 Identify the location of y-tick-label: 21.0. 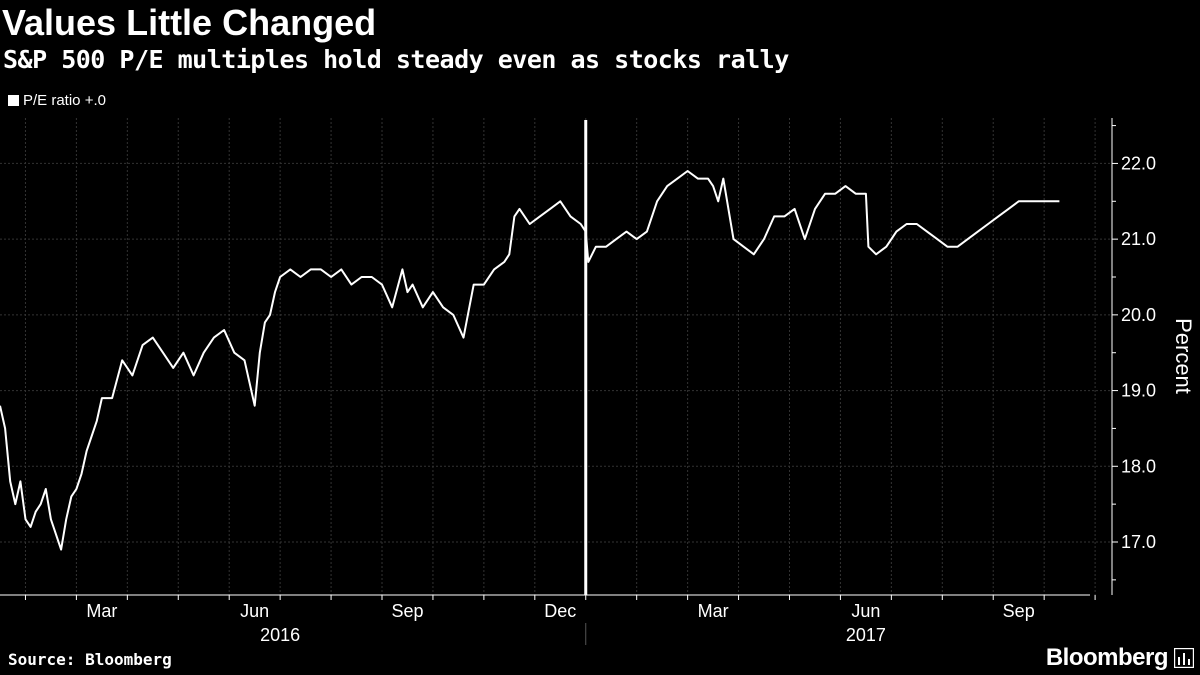
(1138, 239).